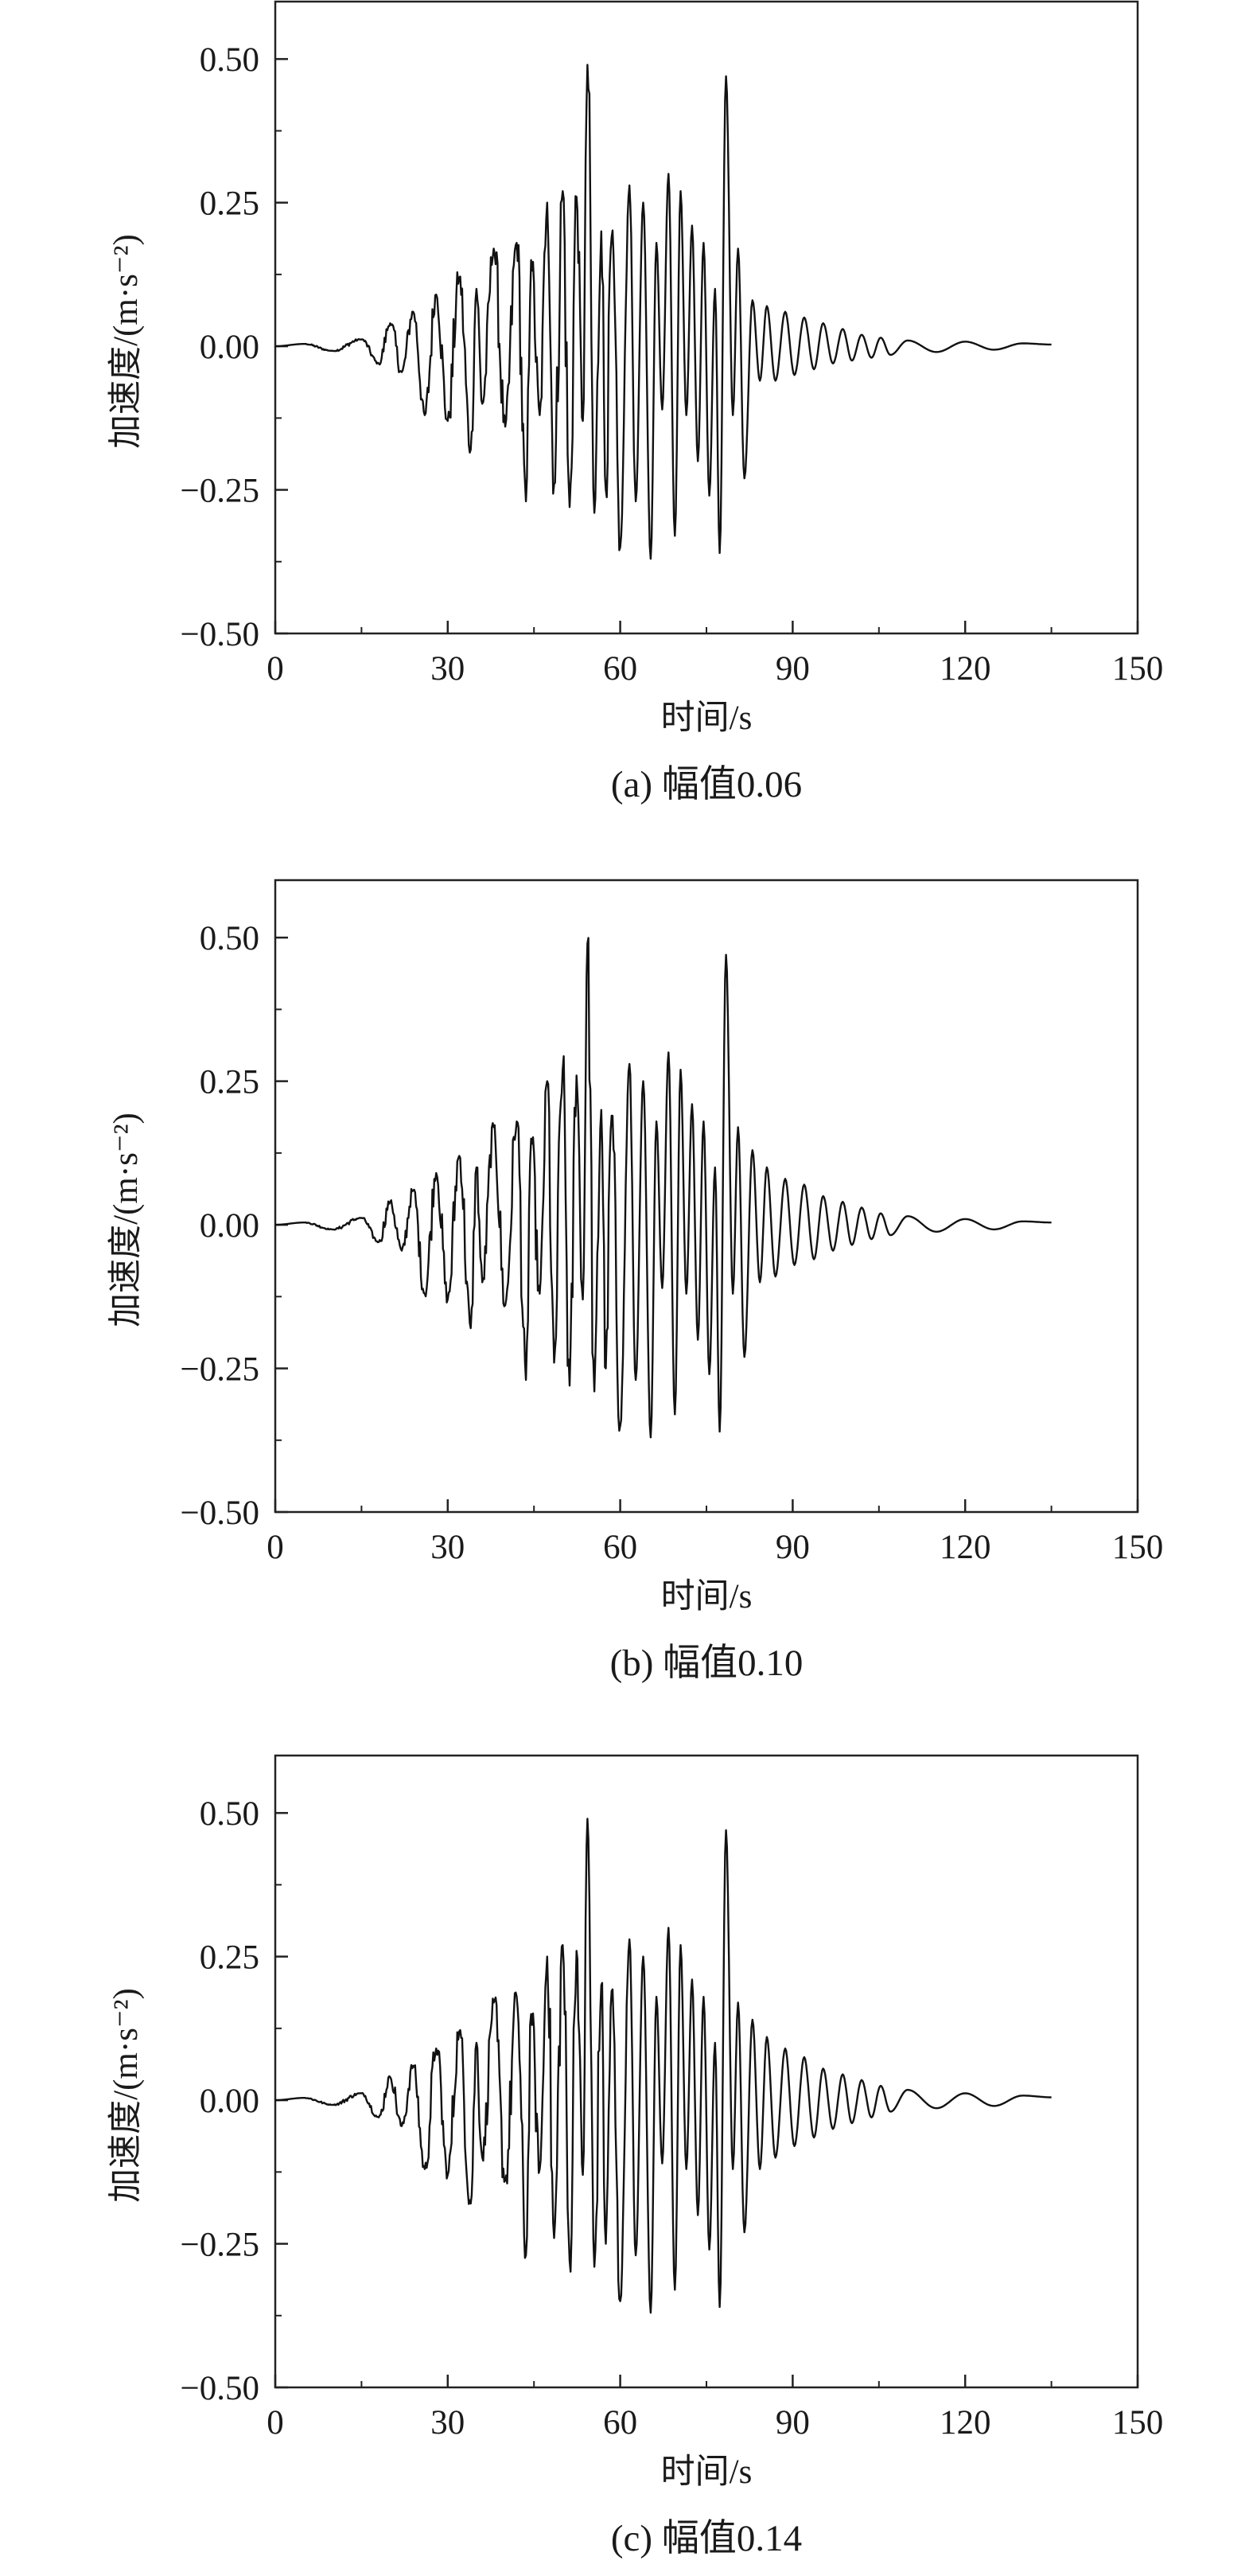  What do you see at coordinates (706, 2538) in the screenshot?
I see `panel-caption: (c) 幅值0.14` at bounding box center [706, 2538].